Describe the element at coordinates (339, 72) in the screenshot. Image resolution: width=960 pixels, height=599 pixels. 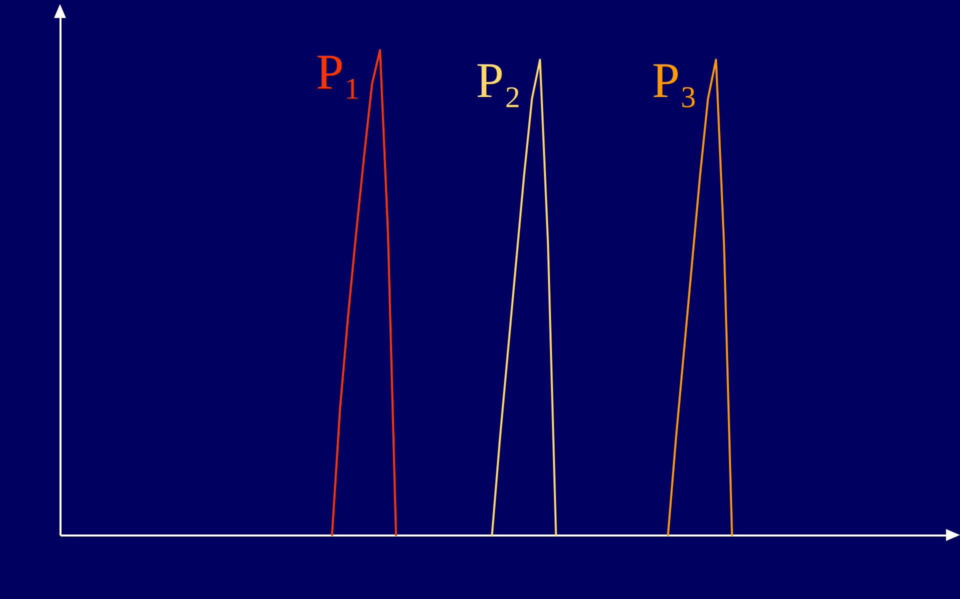
I see `series-label: P₁` at that location.